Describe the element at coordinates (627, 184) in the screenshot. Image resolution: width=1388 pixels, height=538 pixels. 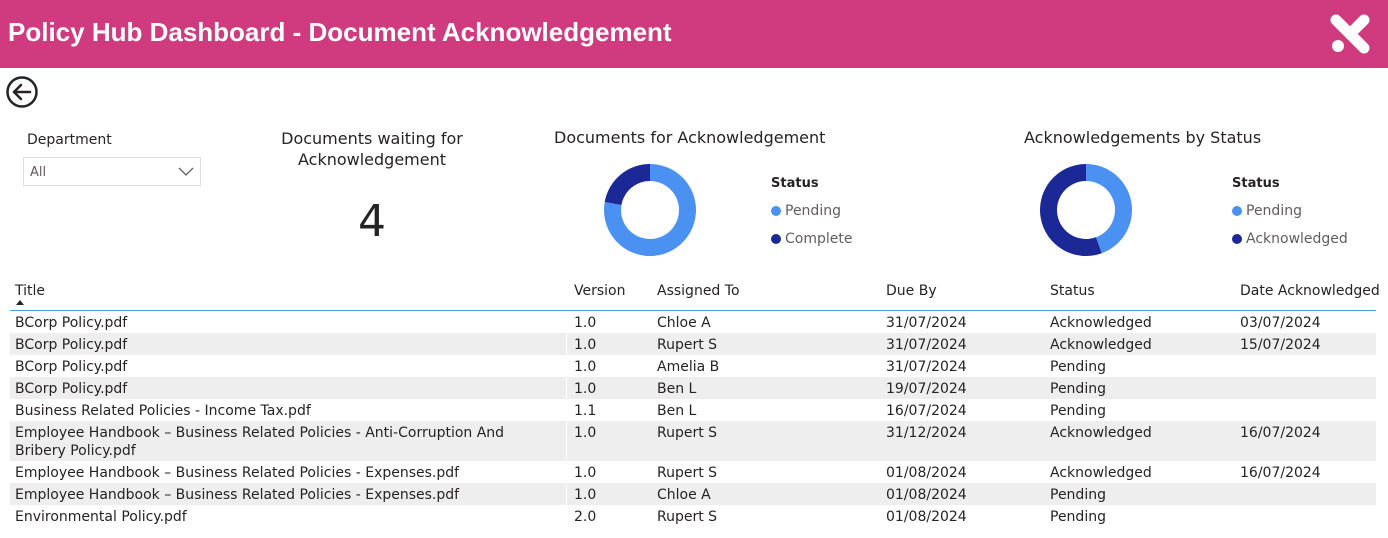
I see `documents-slice-complete` at that location.